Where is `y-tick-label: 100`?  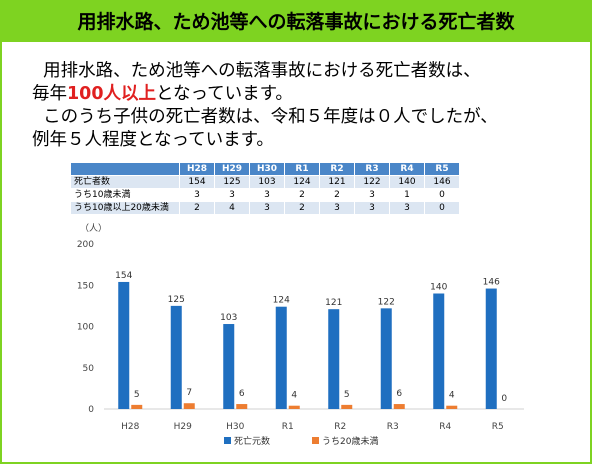
y-tick-label: 100 is located at coordinates (85, 328).